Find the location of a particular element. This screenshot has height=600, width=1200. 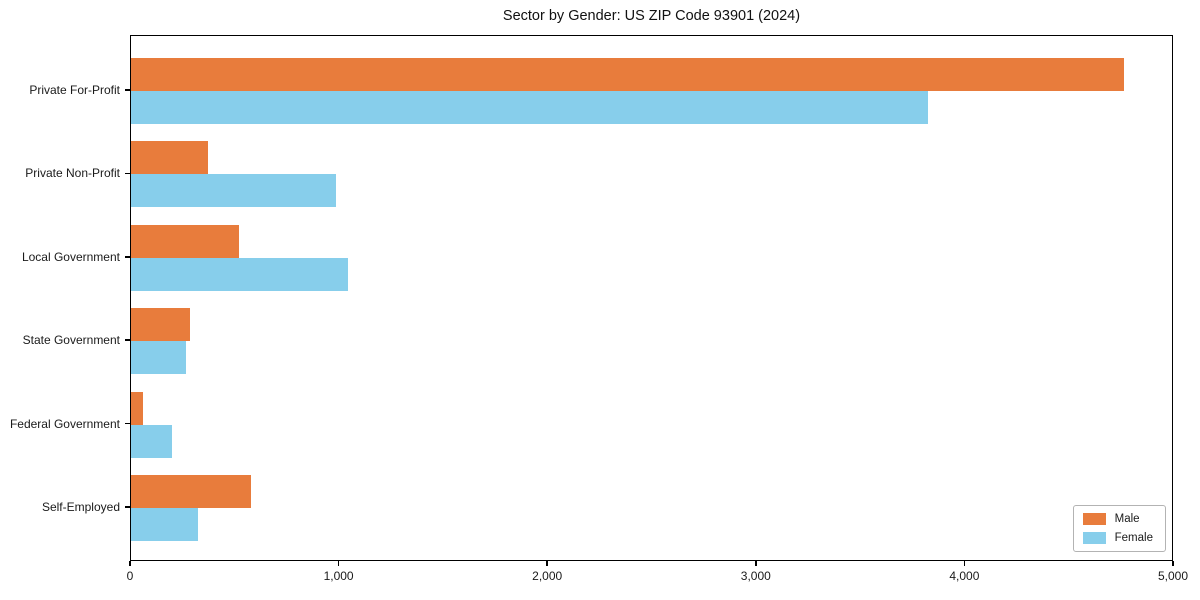

legend-entry-female: Female is located at coordinates (1117, 538).